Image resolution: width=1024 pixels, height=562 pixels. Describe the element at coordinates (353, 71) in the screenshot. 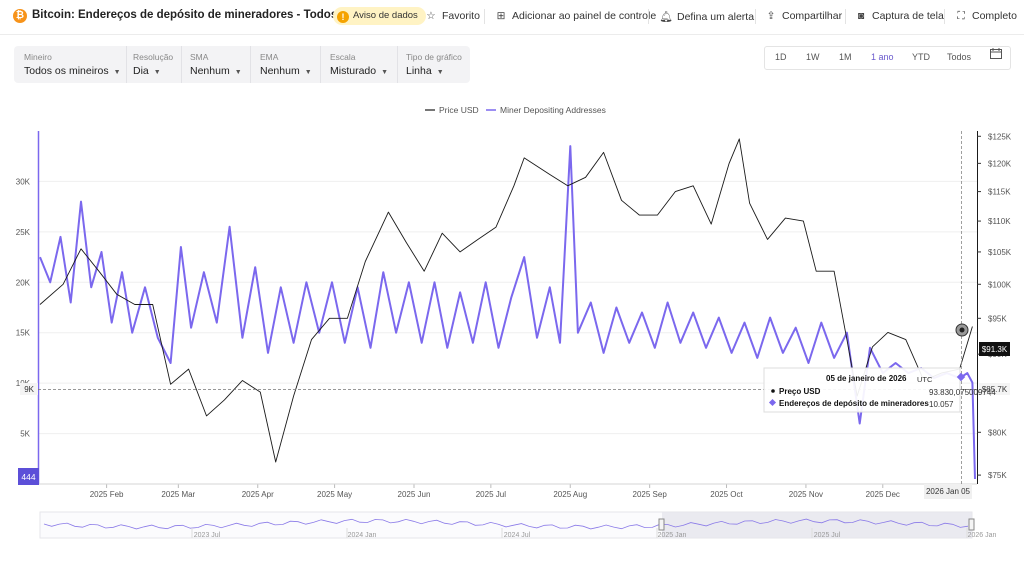

I see `filter-value: Misturado` at that location.